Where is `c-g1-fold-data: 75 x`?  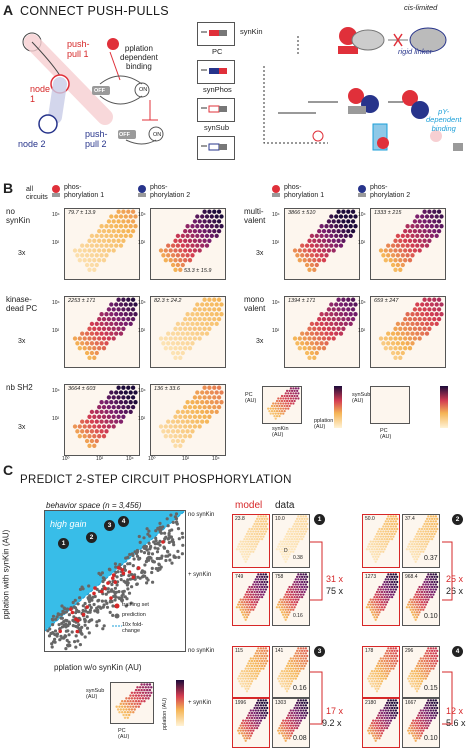 c-g1-fold-data: 75 x is located at coordinates (335, 591).